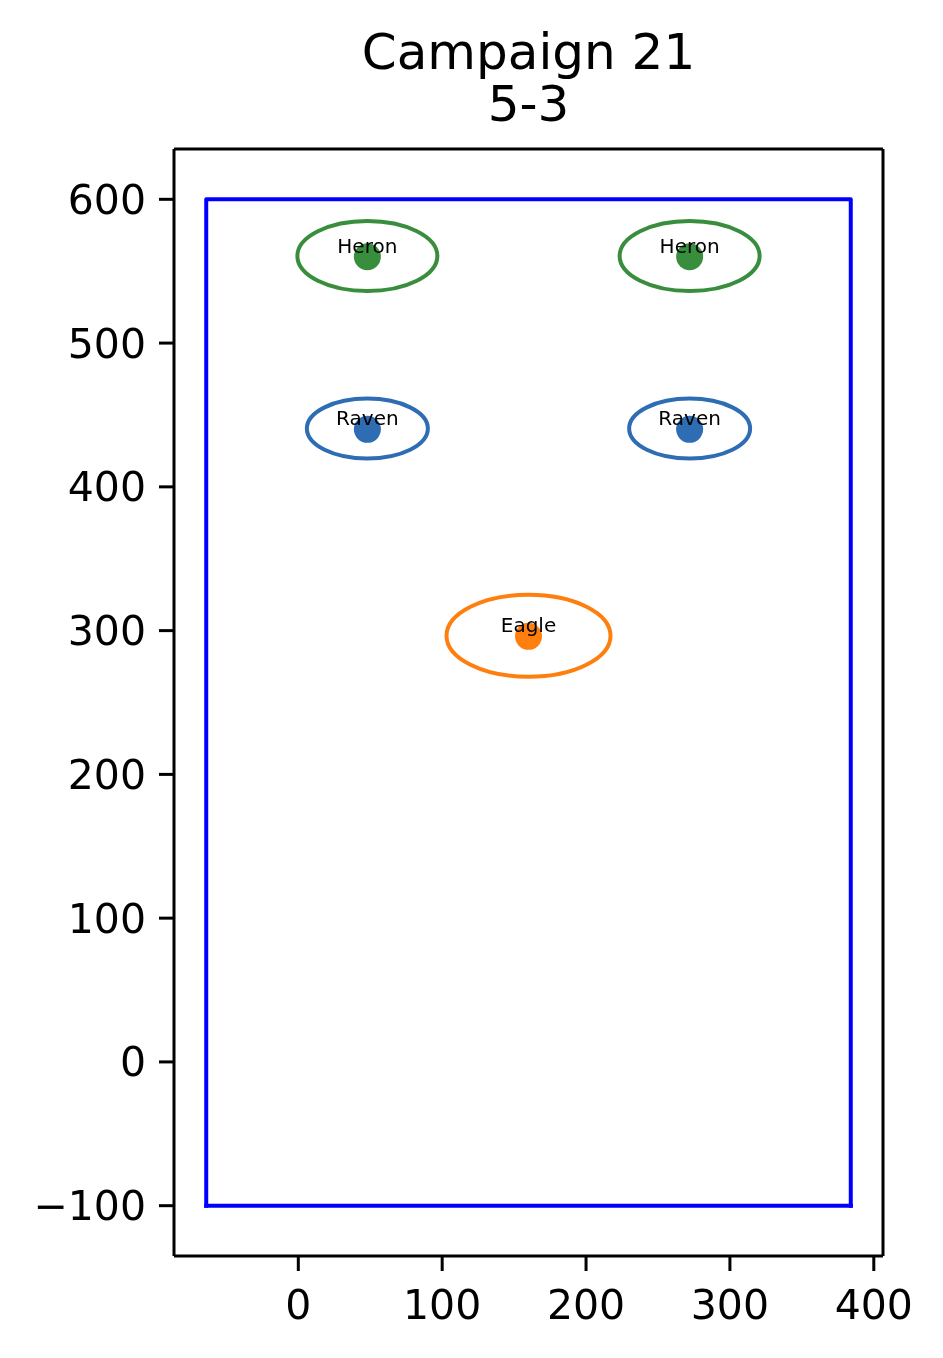 Image resolution: width=943 pixels, height=1358 pixels. Describe the element at coordinates (298, 1305) in the screenshot. I see `x-tick-label: 0` at that location.